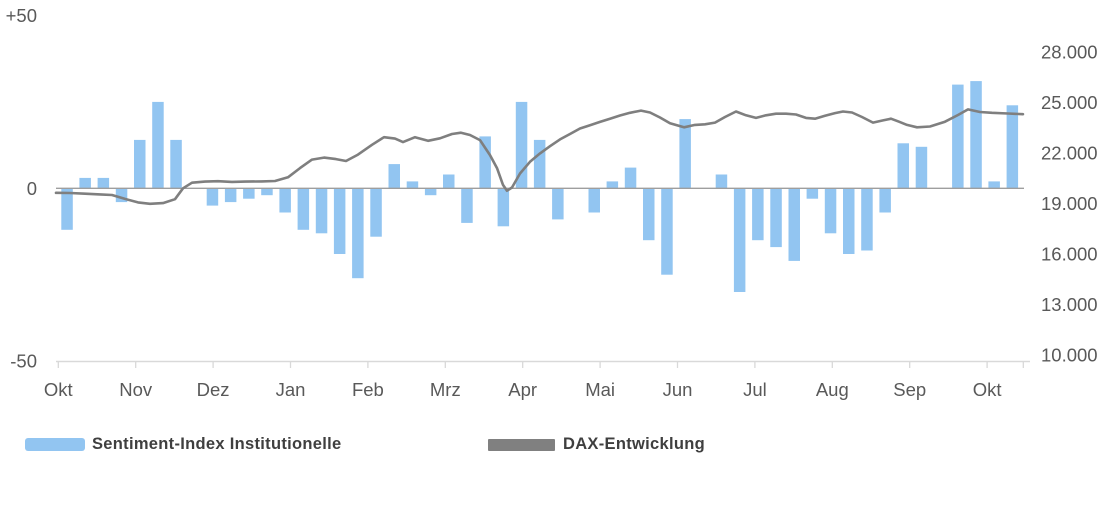 This screenshot has height=505, width=1110. What do you see at coordinates (634, 444) in the screenshot?
I see `legend-label-dax: DAX-Entwicklung` at bounding box center [634, 444].